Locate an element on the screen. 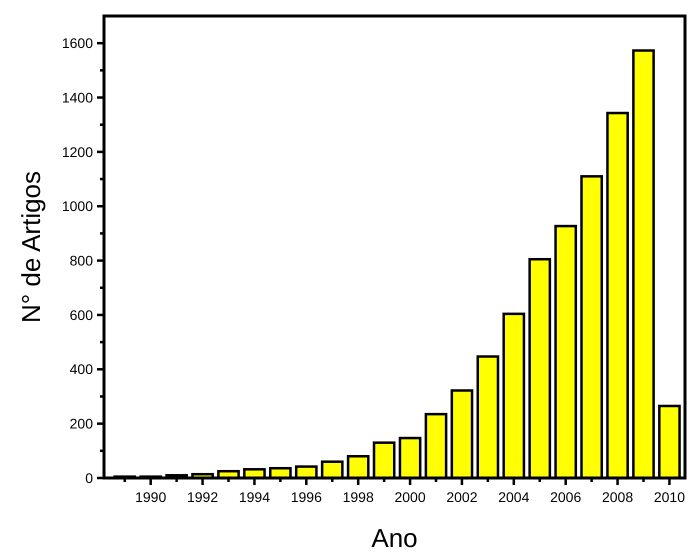 This screenshot has width=689, height=555. x-tick-label: 2004 is located at coordinates (514, 497).